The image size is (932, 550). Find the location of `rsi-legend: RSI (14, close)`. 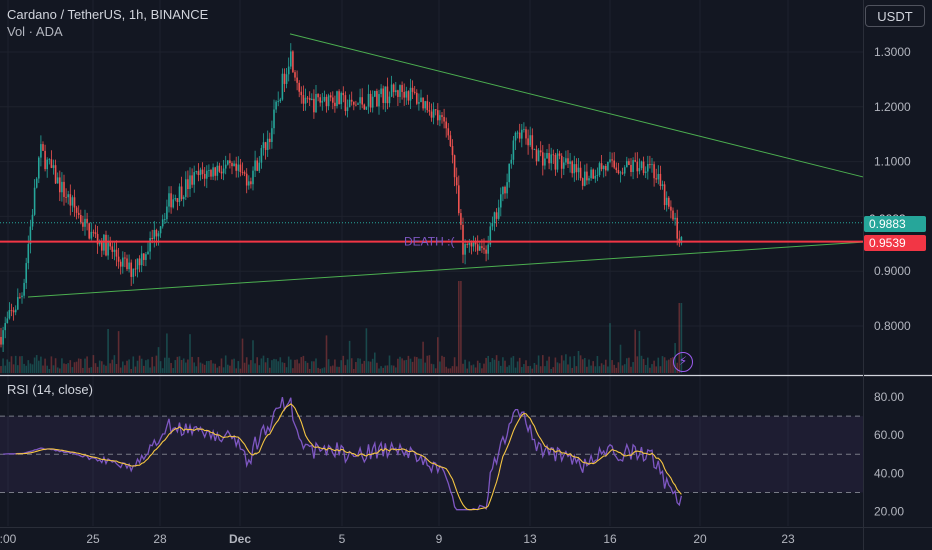

rsi-legend: RSI (14, close) is located at coordinates (50, 389).